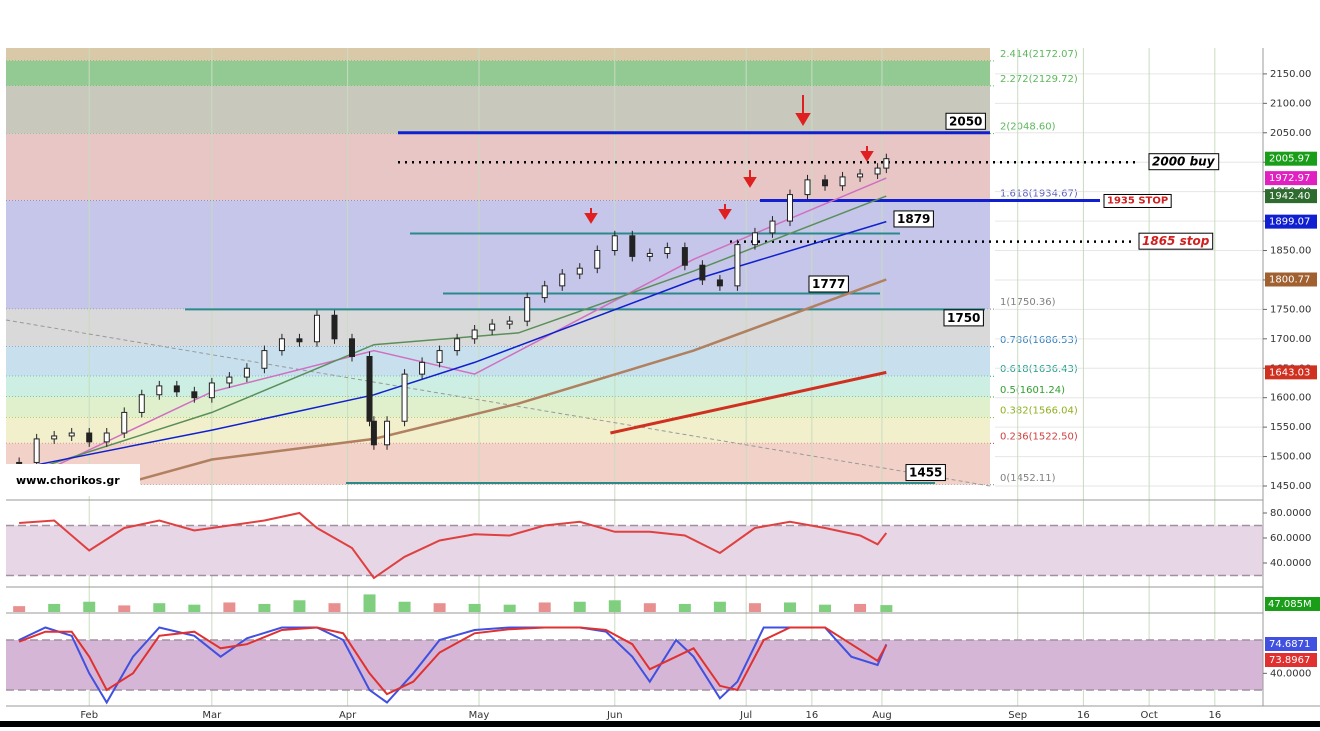  I want to click on y-tick-label: 1750.00, so click(1290, 309).